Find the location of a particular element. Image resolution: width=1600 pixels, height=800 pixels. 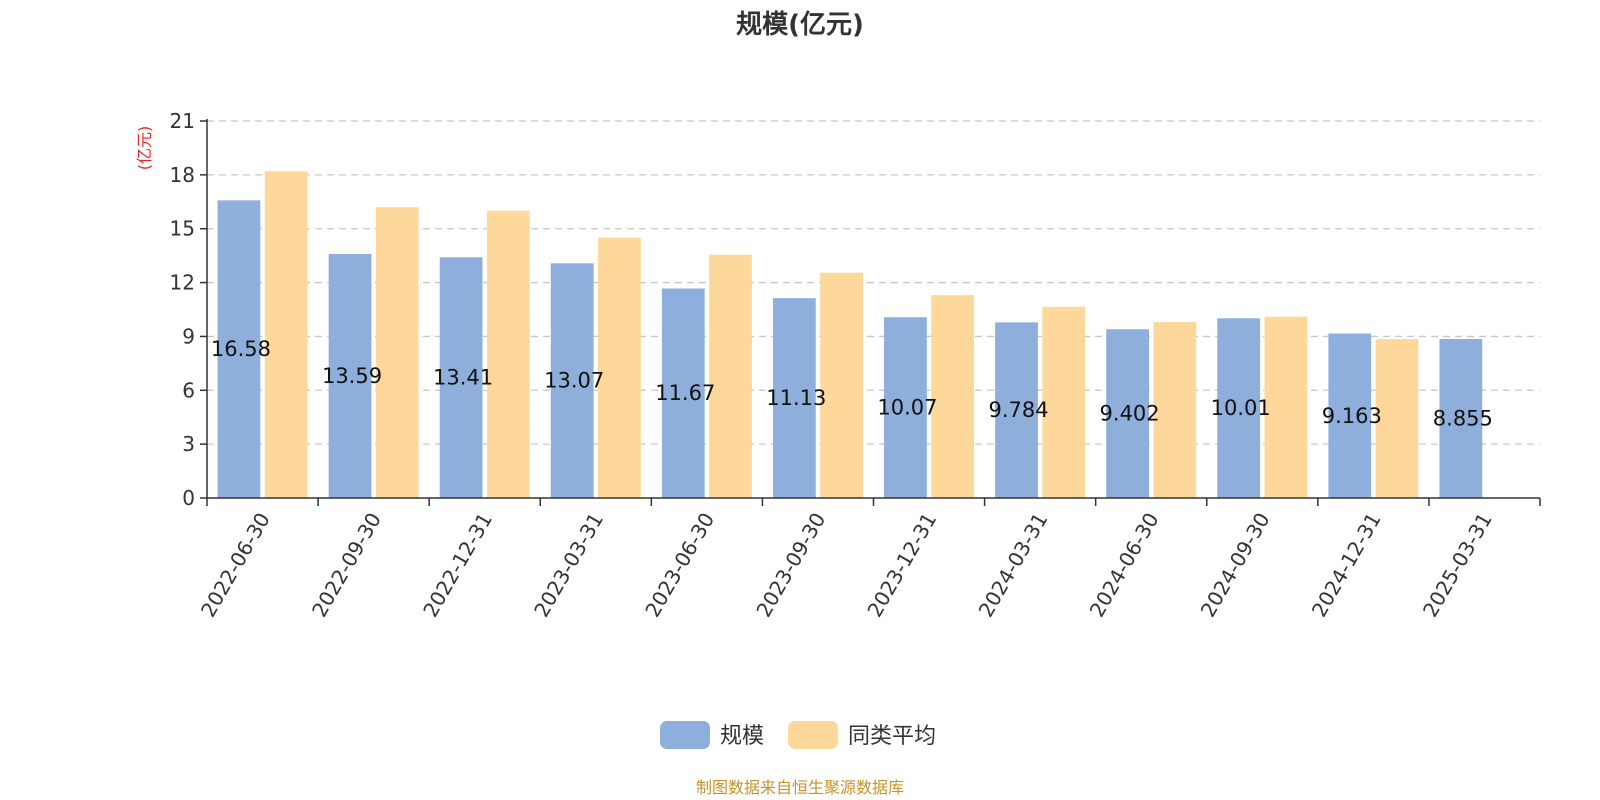

legend-label: 规模 is located at coordinates (742, 736).